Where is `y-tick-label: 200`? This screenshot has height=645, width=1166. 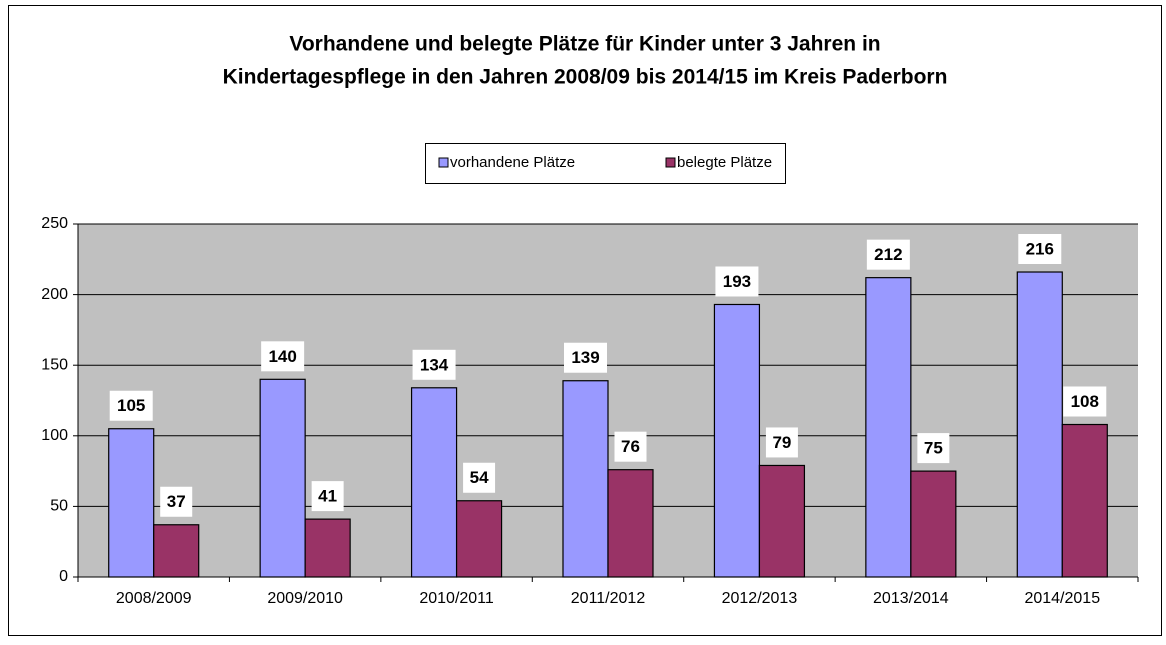
y-tick-label: 200 is located at coordinates (54, 294).